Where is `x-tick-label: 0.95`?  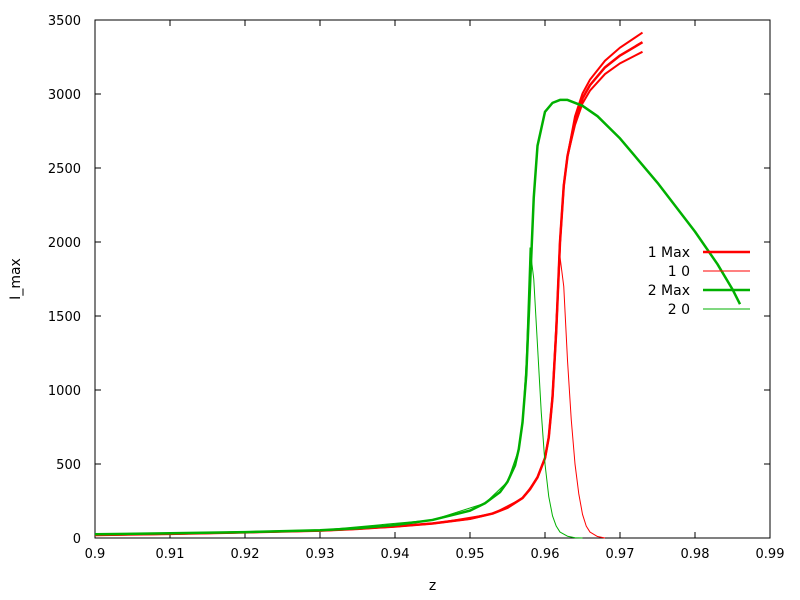
x-tick-label: 0.95 is located at coordinates (470, 554).